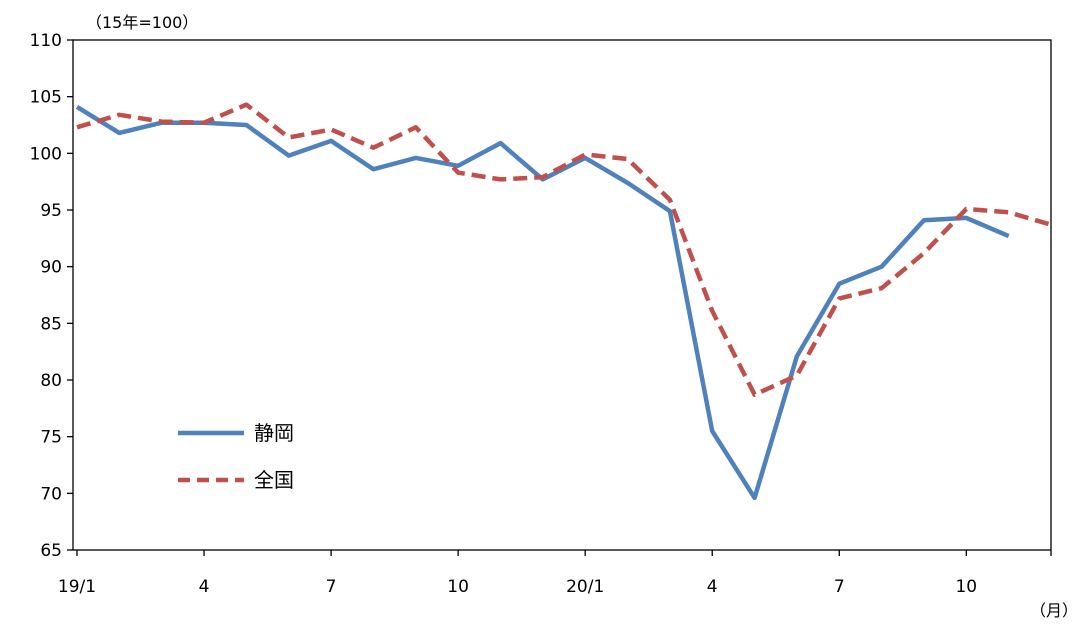 This screenshot has width=1084, height=626. I want to click on y-tick-label: 95, so click(51, 211).